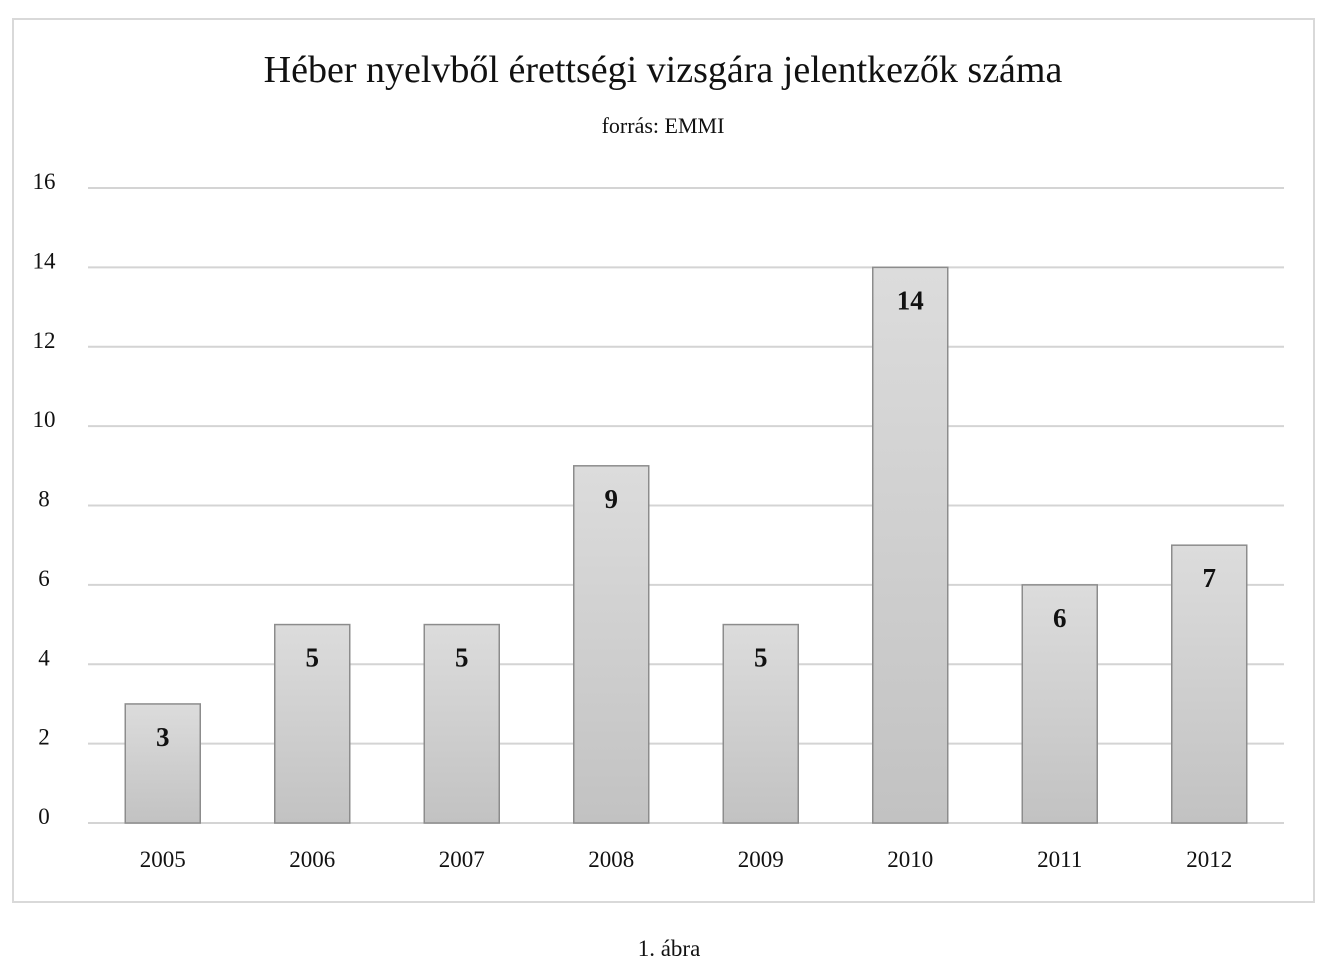  What do you see at coordinates (313, 658) in the screenshot?
I see `data-label-2006: 5` at bounding box center [313, 658].